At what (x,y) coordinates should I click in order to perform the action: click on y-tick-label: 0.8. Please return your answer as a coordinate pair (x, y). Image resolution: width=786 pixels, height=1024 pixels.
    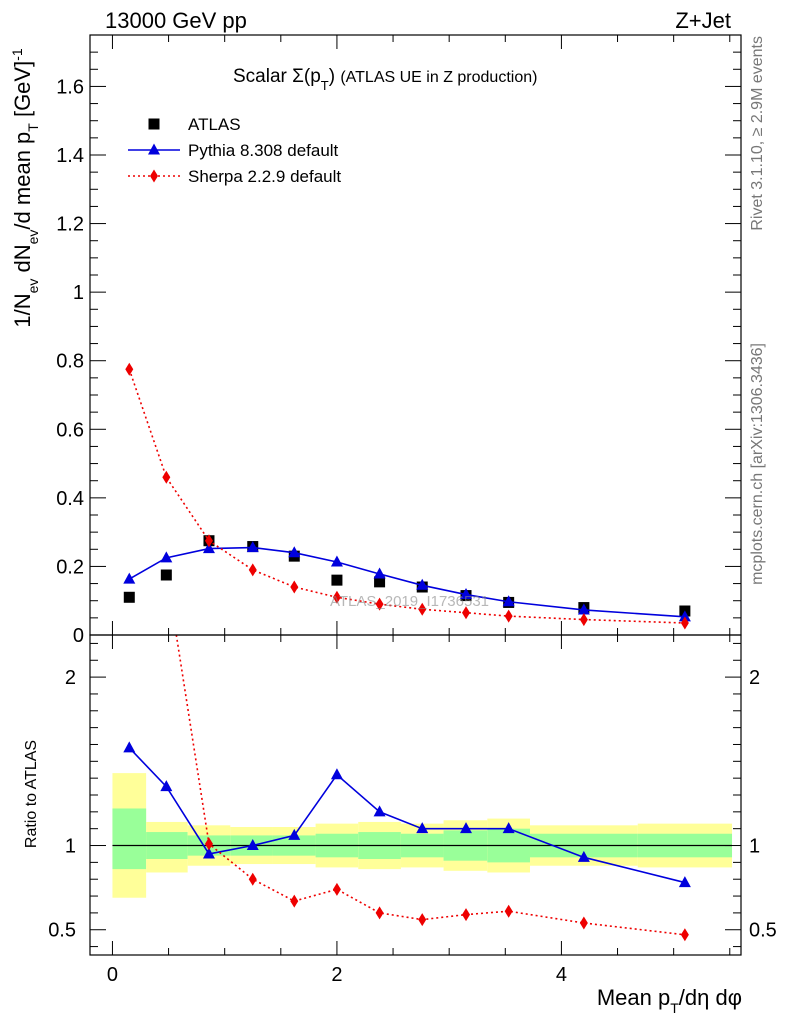
    Looking at the image, I should click on (70, 362).